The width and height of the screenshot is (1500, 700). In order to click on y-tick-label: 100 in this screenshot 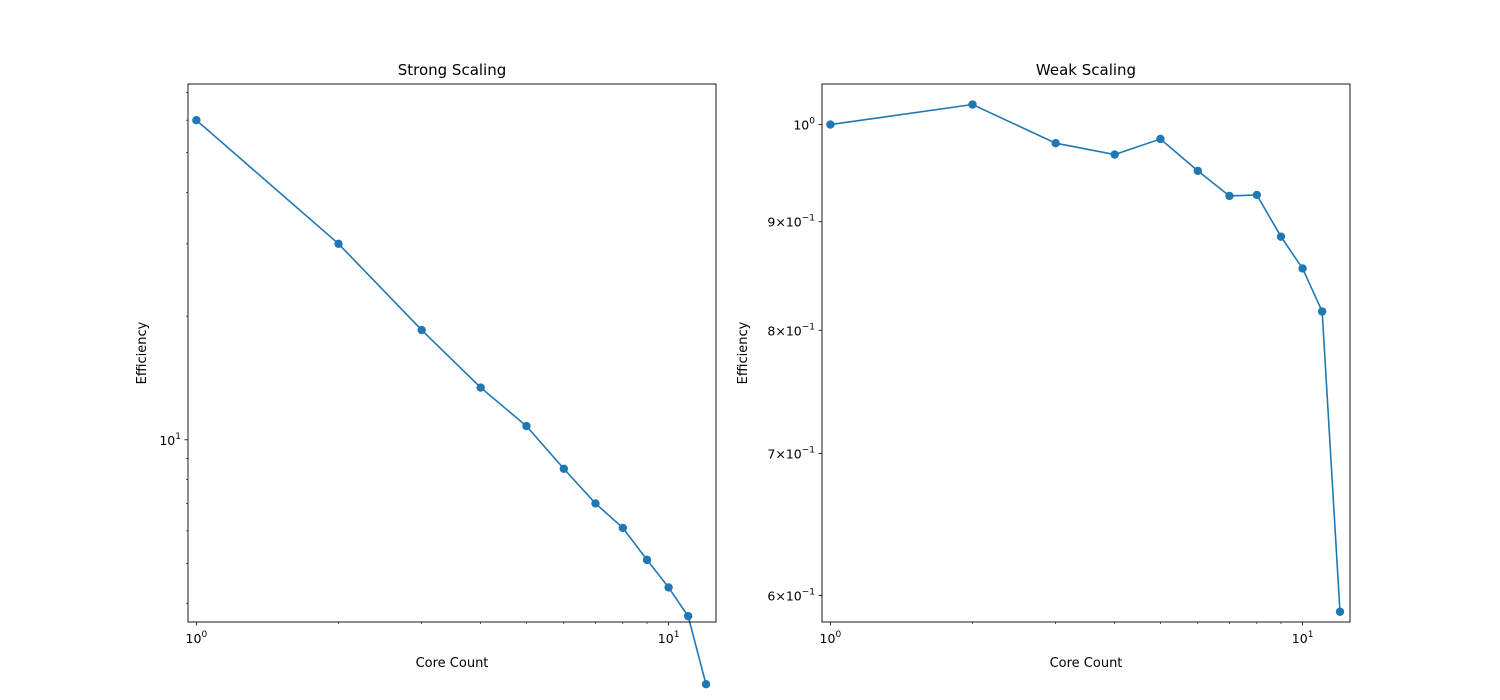, I will do `click(804, 125)`.